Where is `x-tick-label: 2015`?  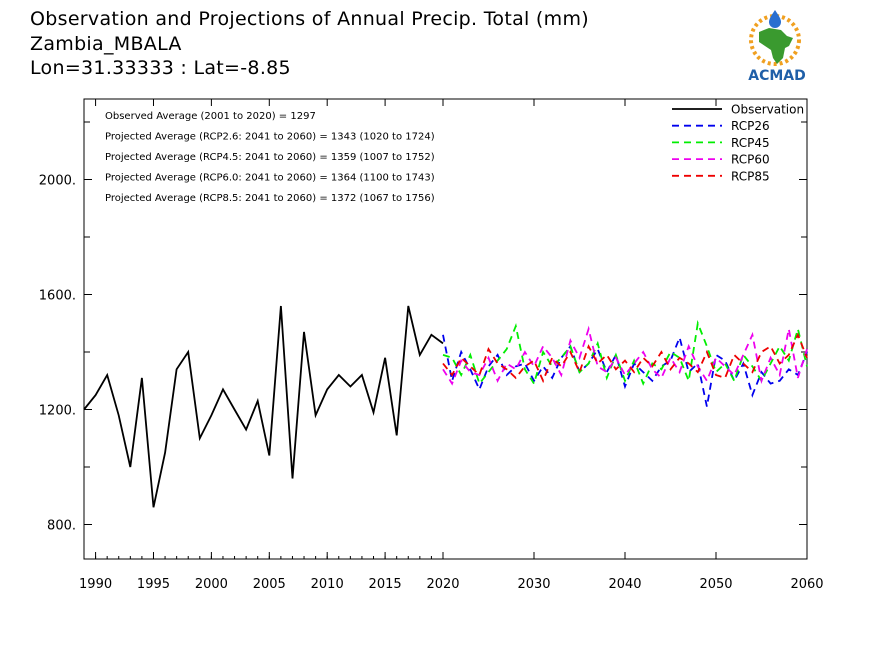 x-tick-label: 2015 is located at coordinates (385, 584).